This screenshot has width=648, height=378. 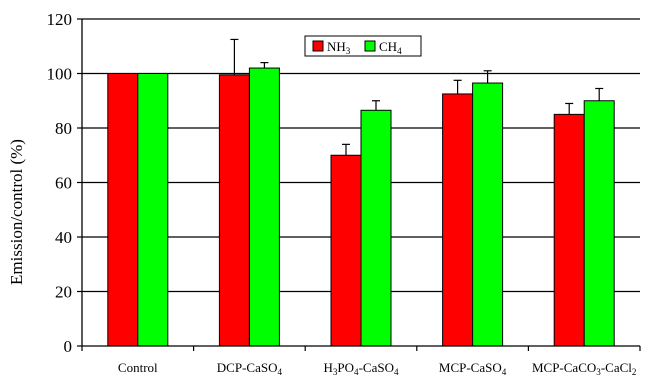 I want to click on y-tick-label: 0, so click(x=68, y=346).